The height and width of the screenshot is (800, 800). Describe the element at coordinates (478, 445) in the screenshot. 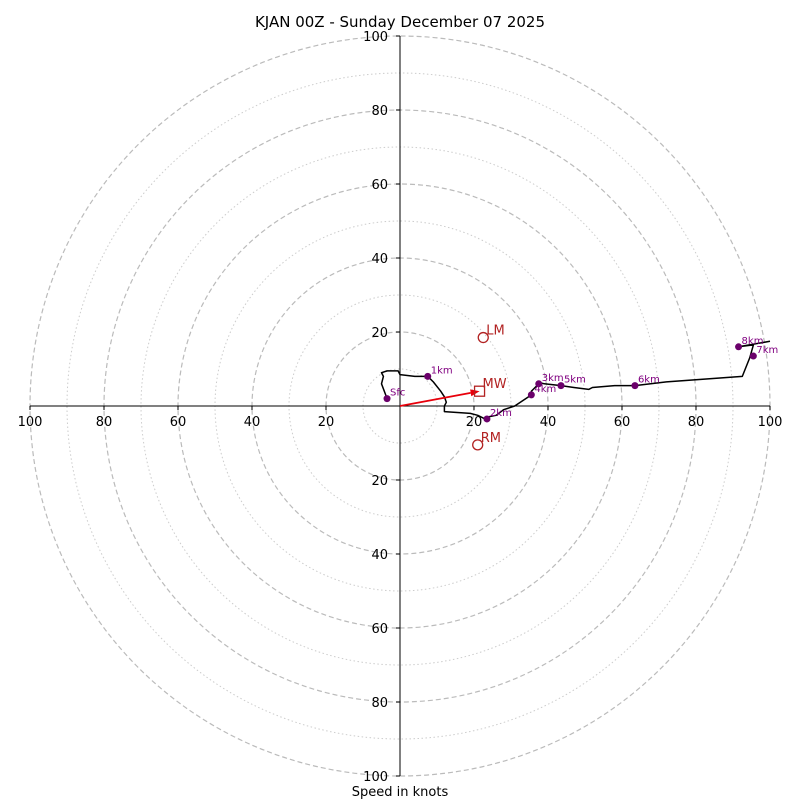

I see `storm-motion-rm-marker` at that location.